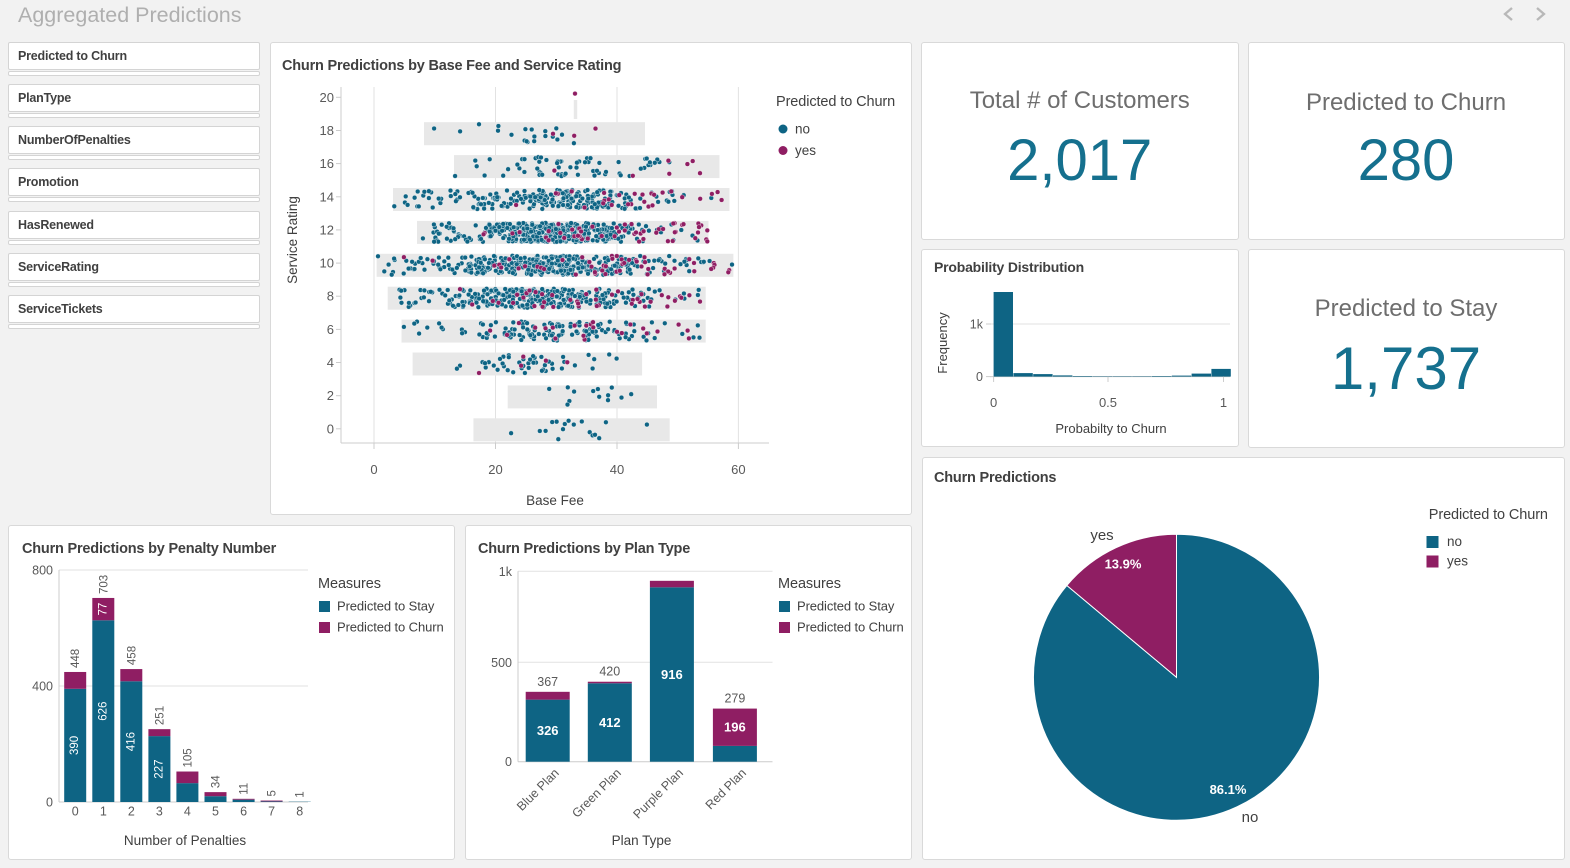  I want to click on svg-text: Service Rating, so click(292, 240).